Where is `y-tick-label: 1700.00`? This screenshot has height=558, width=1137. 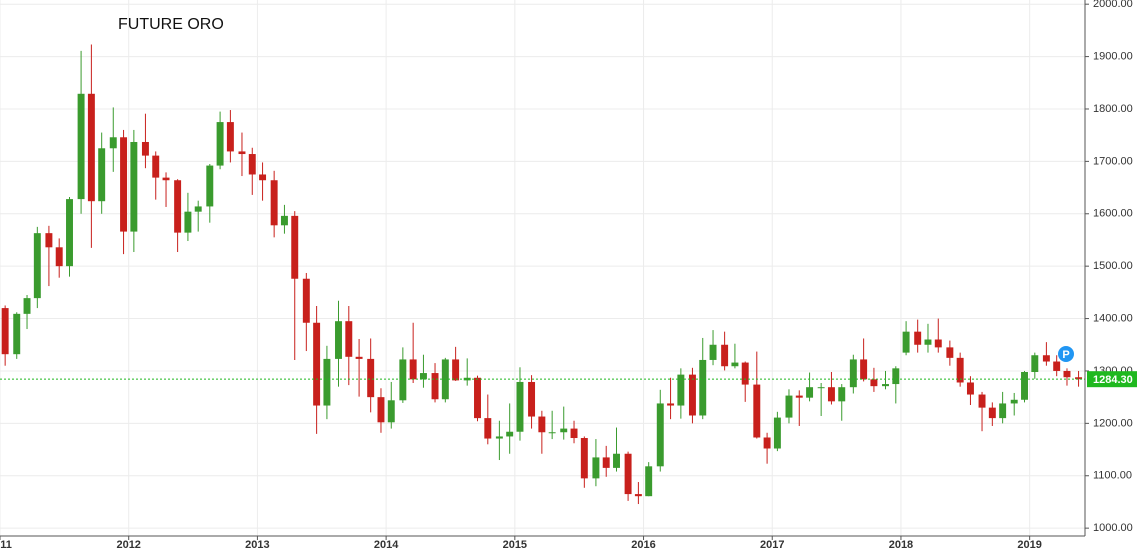
y-tick-label: 1700.00 is located at coordinates (1113, 161).